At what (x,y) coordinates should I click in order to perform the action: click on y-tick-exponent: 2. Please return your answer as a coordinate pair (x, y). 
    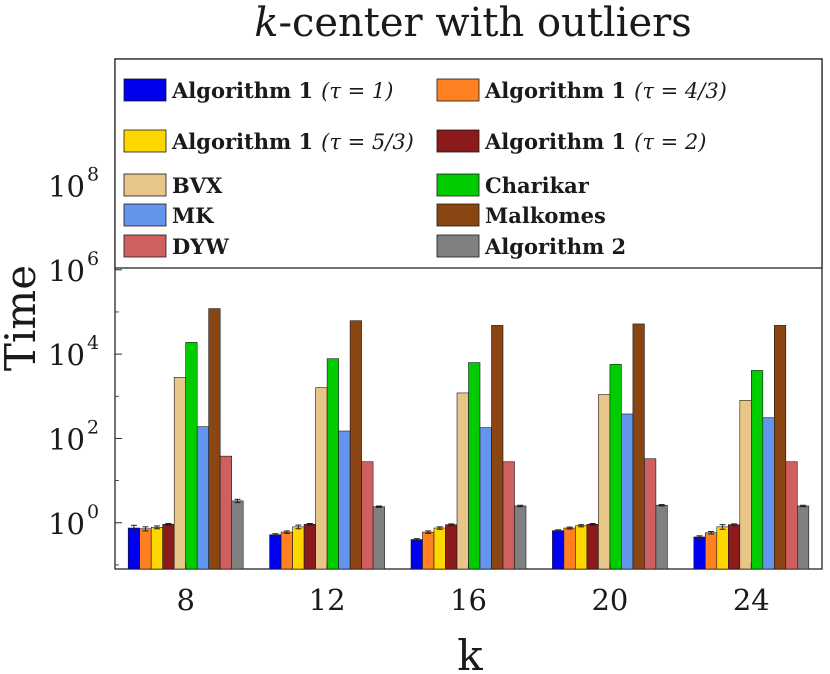
    Looking at the image, I should click on (93, 427).